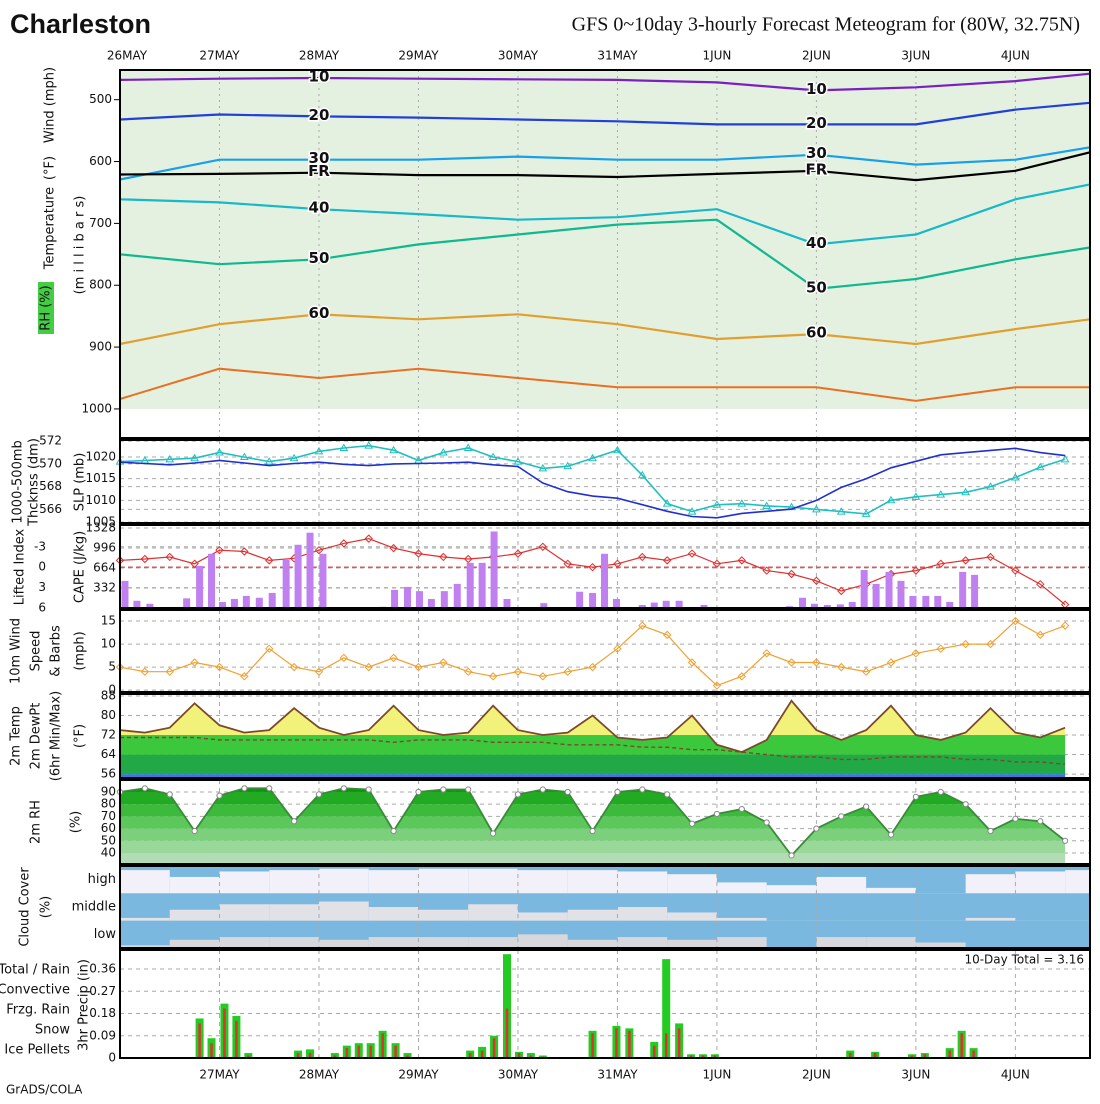 The height and width of the screenshot is (1104, 1100). Describe the element at coordinates (108, 644) in the screenshot. I see `y-tick-label: 10` at that location.